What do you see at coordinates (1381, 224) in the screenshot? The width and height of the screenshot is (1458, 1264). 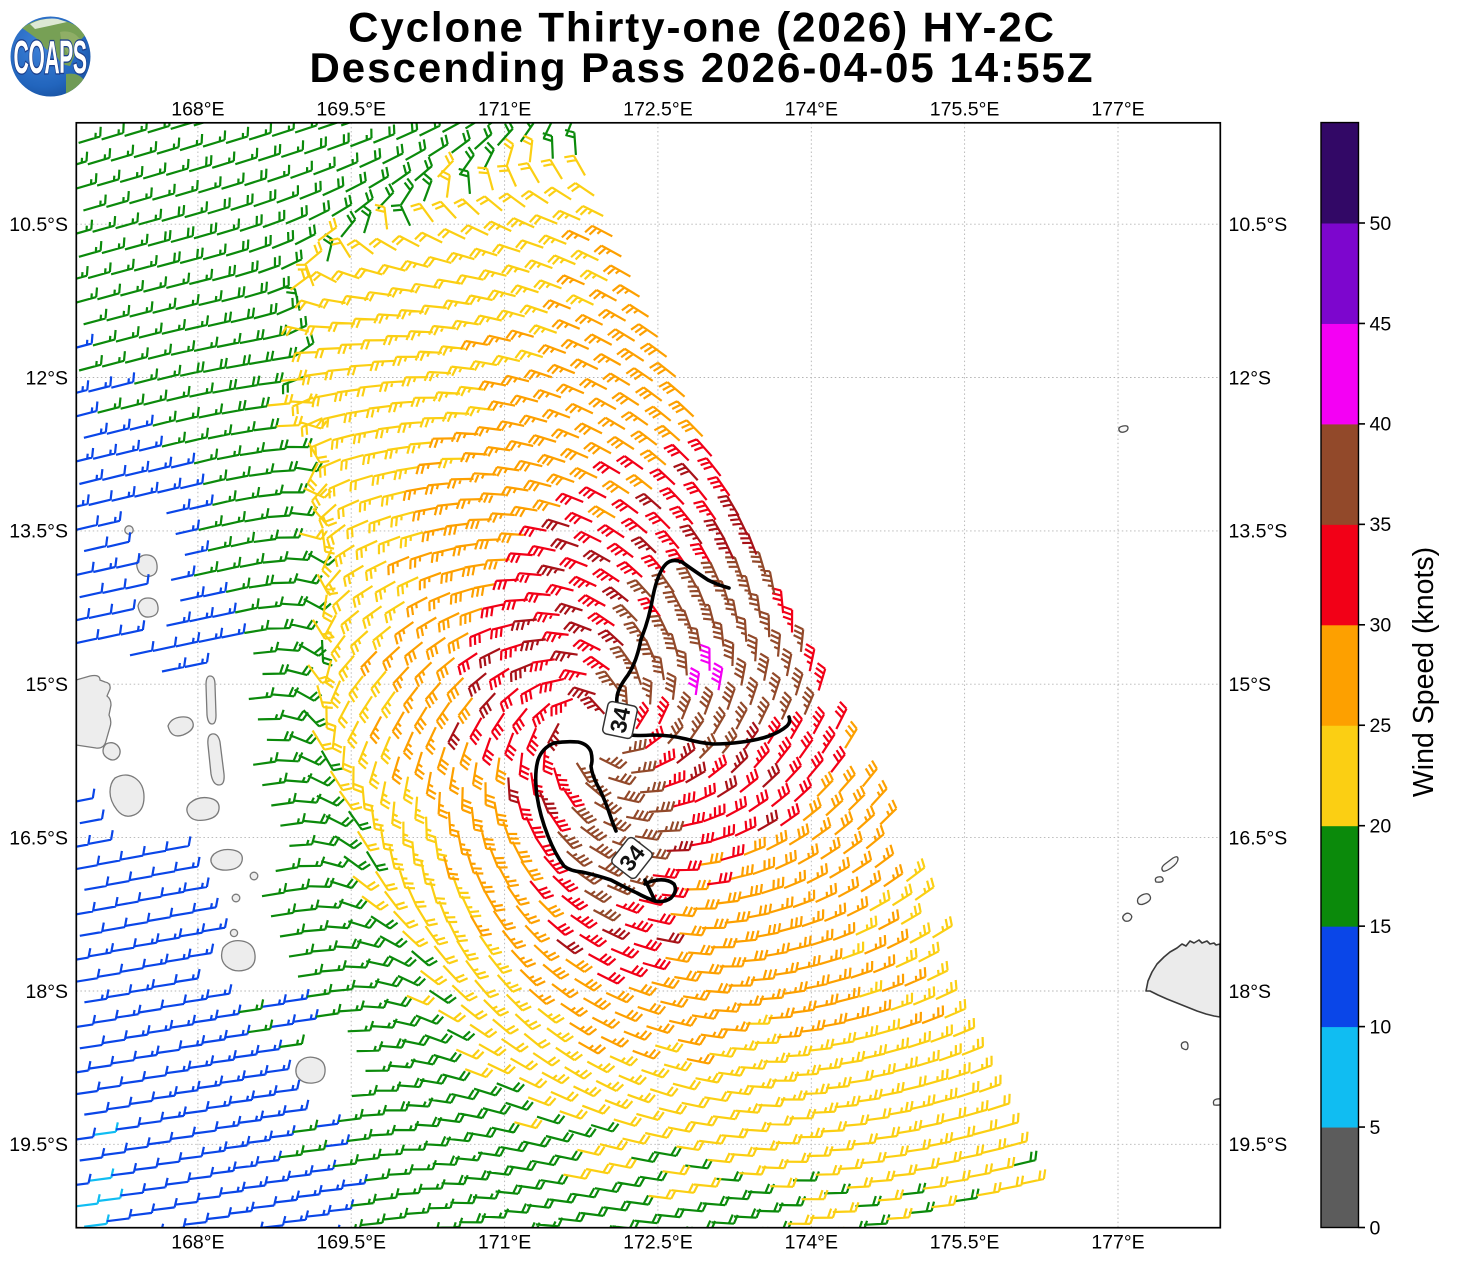 I see `svg-text: 50` at bounding box center [1381, 224].